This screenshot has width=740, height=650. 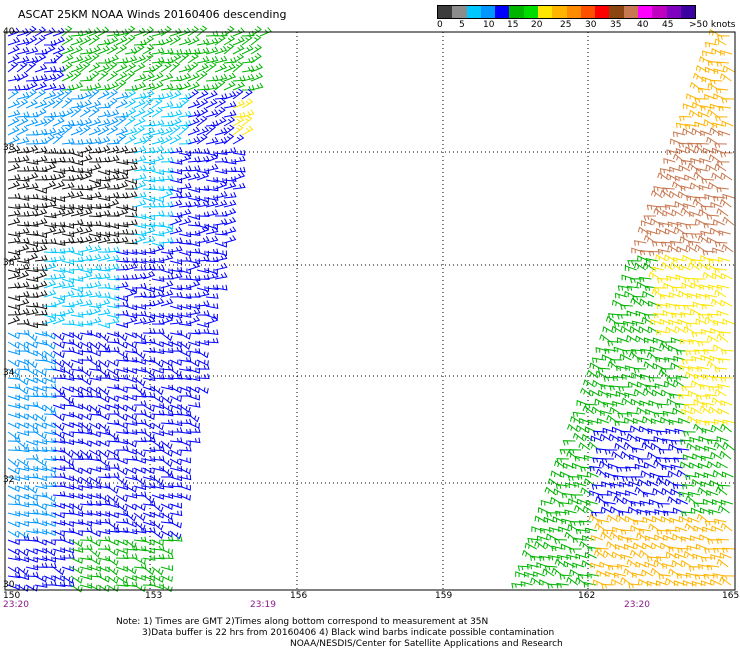 What do you see at coordinates (591, 25) in the screenshot?
I see `colorbar-label: 30` at bounding box center [591, 25].